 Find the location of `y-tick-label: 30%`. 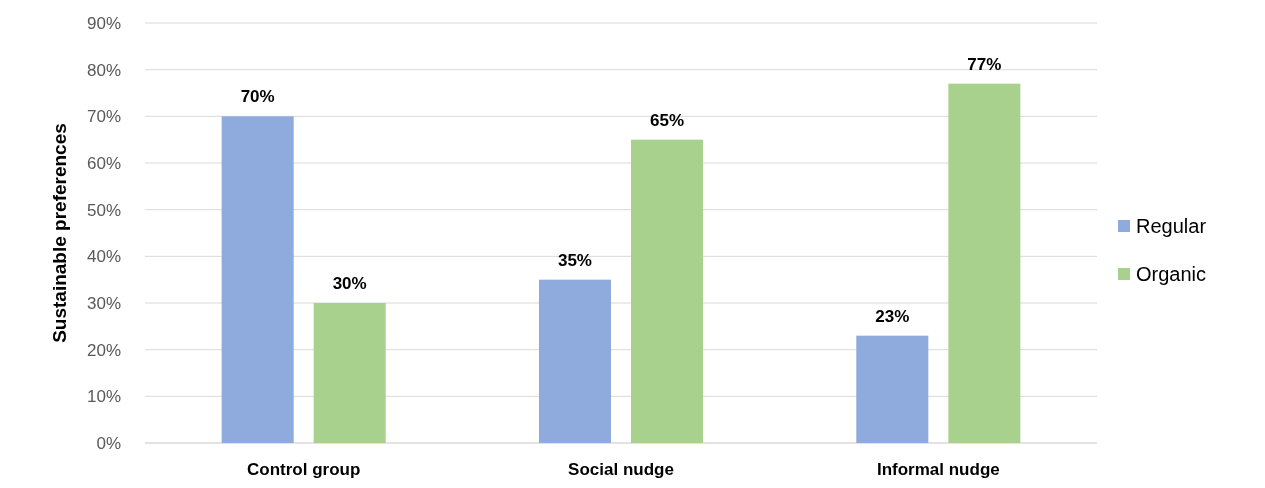

y-tick-label: 30% is located at coordinates (103, 303).